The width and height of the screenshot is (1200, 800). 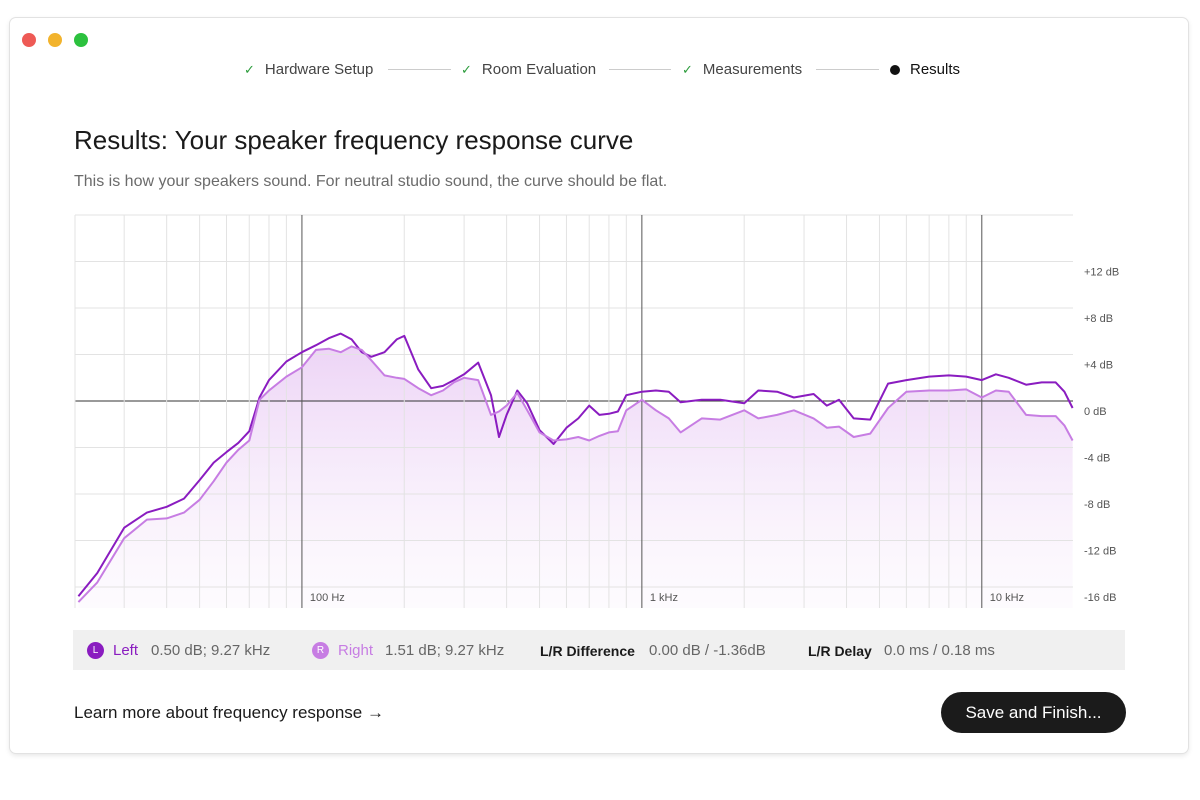 I want to click on right-badge: R, so click(x=320, y=650).